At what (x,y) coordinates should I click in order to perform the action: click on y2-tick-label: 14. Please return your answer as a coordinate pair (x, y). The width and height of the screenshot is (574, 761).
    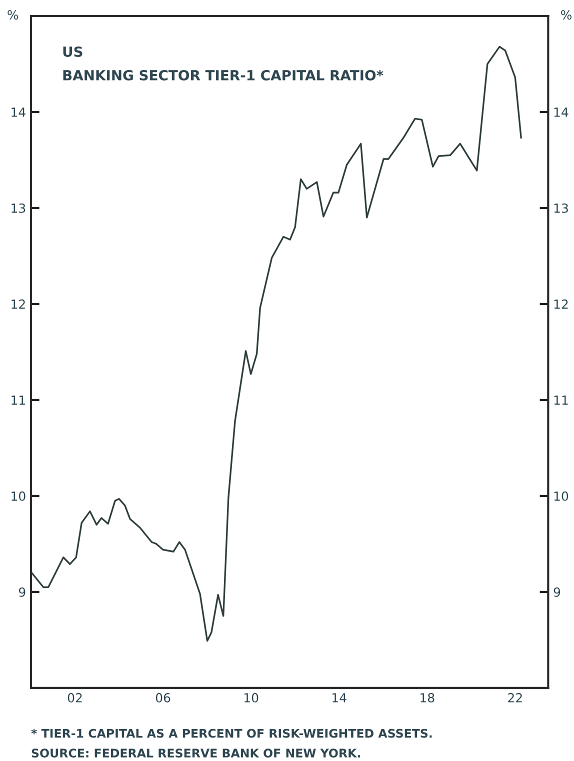
    Looking at the image, I should click on (561, 112).